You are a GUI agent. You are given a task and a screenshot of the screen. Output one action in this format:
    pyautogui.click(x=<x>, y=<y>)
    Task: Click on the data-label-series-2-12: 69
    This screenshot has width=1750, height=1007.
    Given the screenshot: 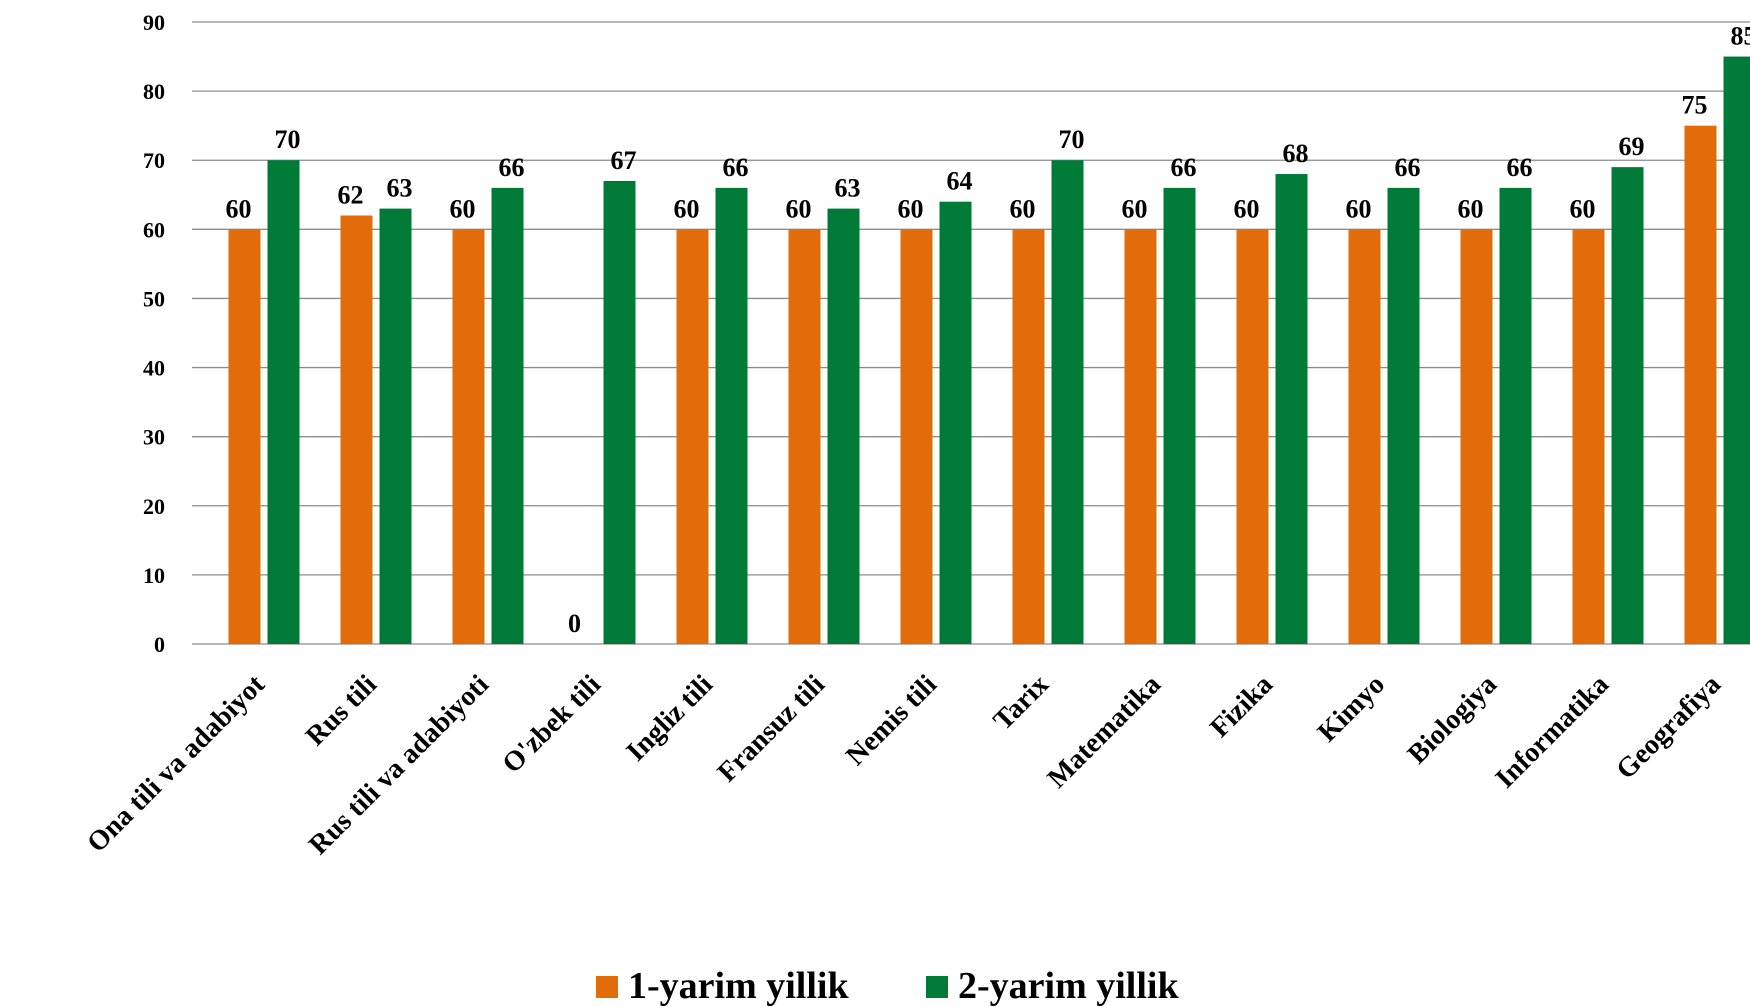 What is the action you would take?
    pyautogui.click(x=1632, y=146)
    